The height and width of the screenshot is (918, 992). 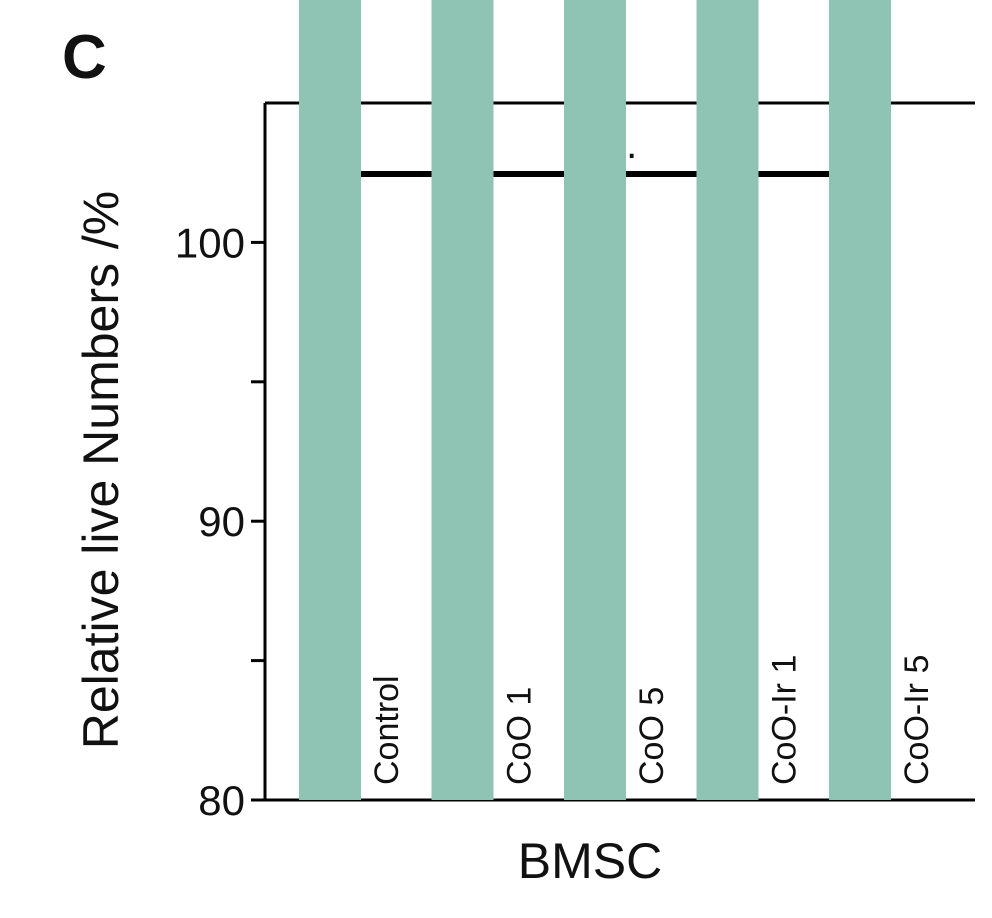 I want to click on panel-label: C, so click(x=84, y=57).